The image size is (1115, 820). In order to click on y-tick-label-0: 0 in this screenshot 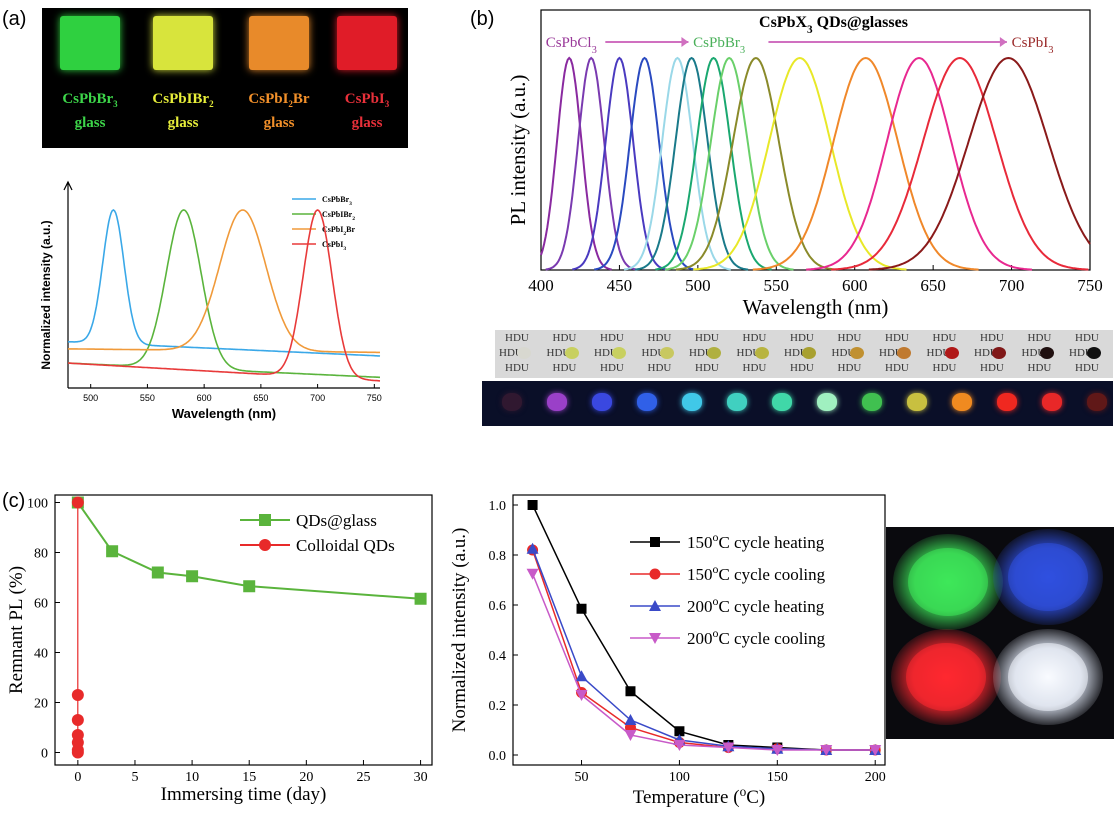, I will do `click(44, 754)`.